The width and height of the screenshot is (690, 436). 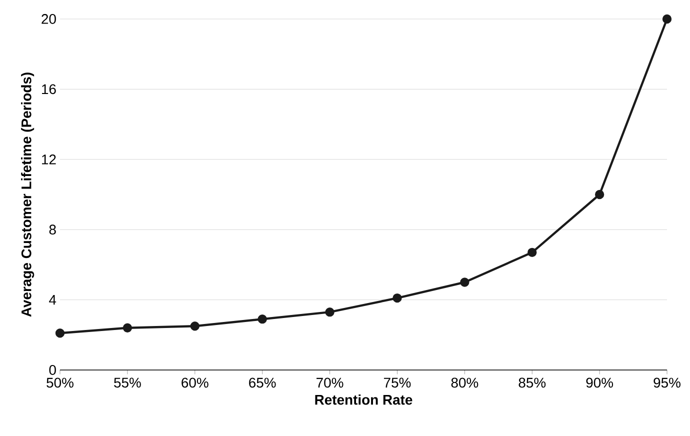 I want to click on x-tick-label: 65%, so click(x=262, y=383).